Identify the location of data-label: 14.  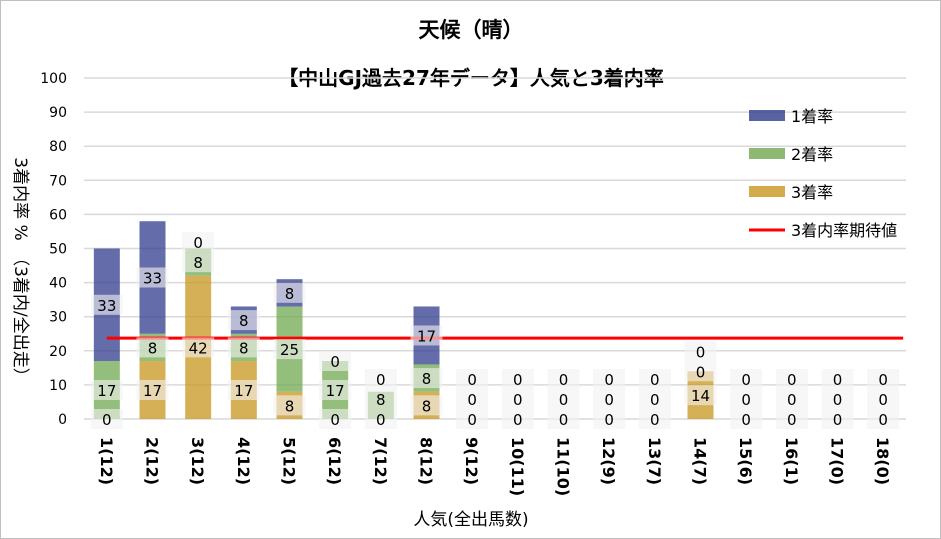
(700, 396).